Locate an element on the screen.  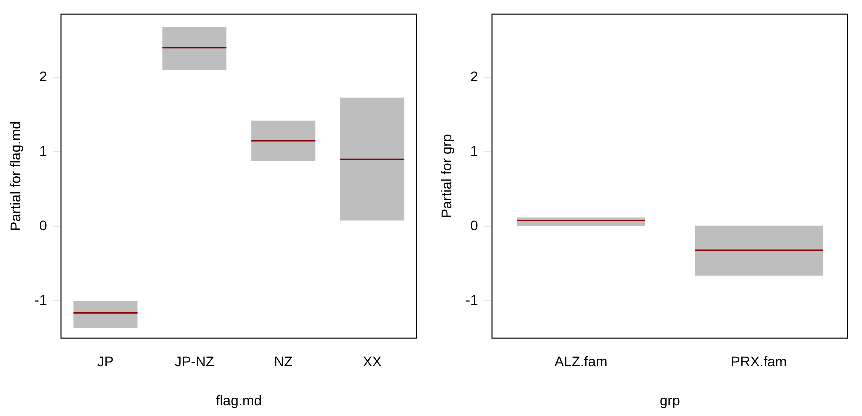
x-axis-title: flag.md is located at coordinates (239, 400).